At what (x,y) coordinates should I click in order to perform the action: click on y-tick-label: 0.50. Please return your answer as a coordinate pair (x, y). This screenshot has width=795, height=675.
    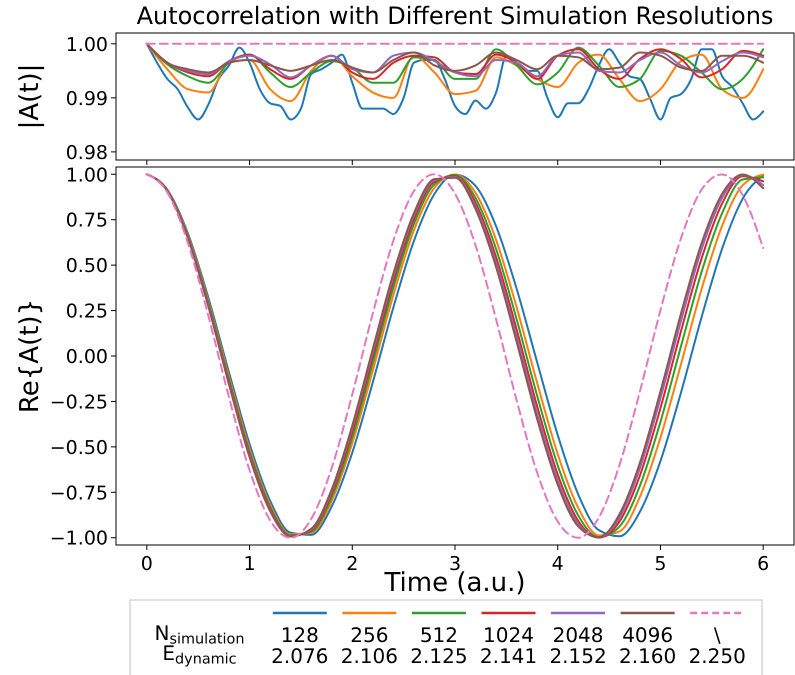
    Looking at the image, I should click on (87, 266).